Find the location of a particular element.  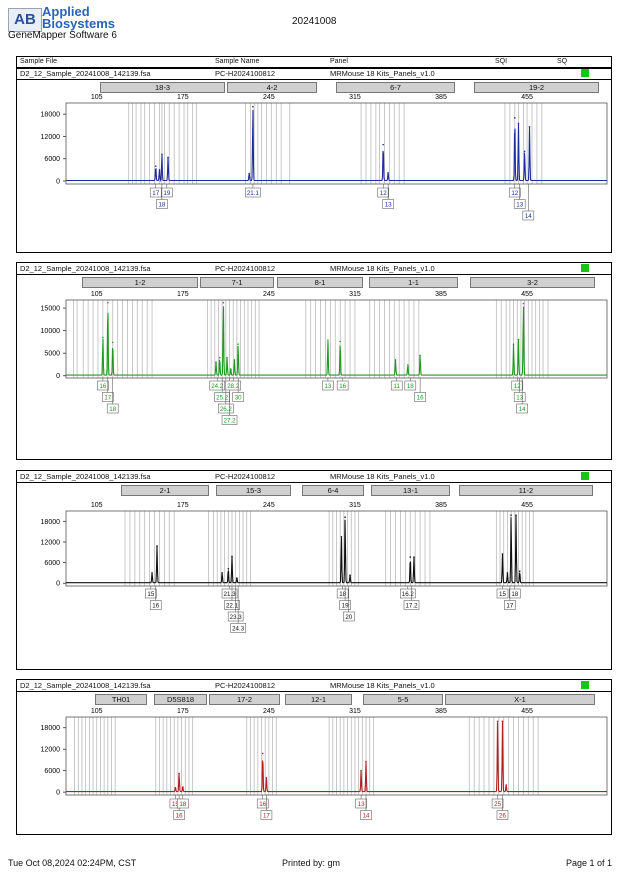

marker-7-1: 7-1 is located at coordinates (237, 282).